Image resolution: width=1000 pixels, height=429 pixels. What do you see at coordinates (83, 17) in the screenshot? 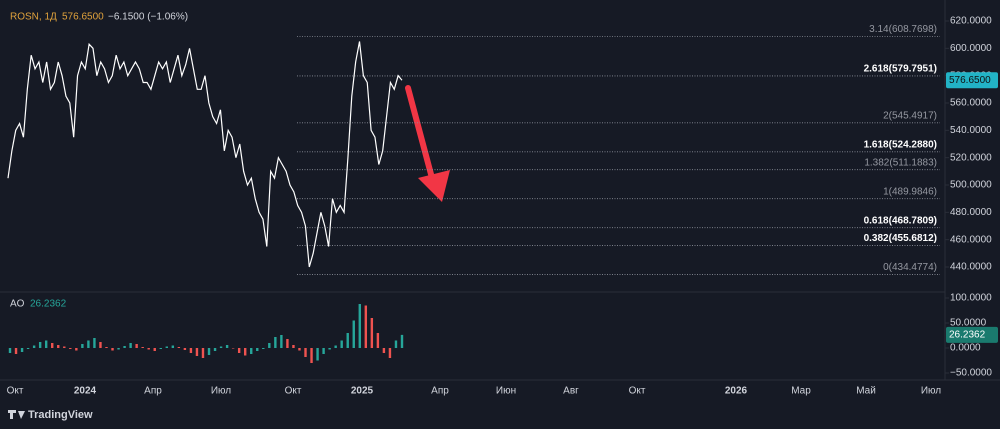
I see `header-price: 576.6500` at bounding box center [83, 17].